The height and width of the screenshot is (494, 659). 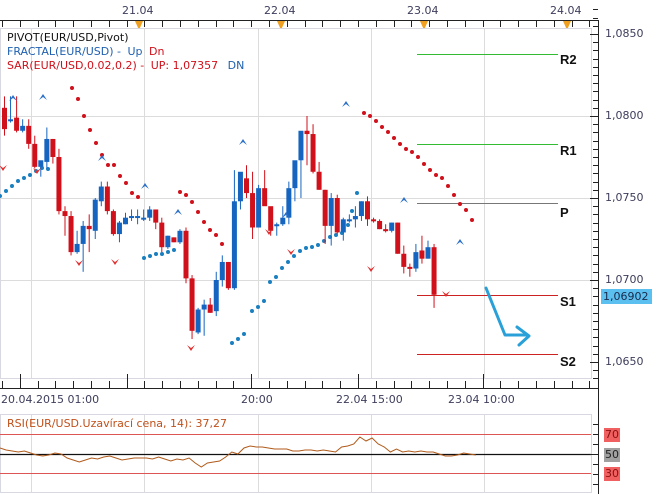 What do you see at coordinates (624, 115) in the screenshot?
I see `price-tick-label: 1,0800` at bounding box center [624, 115].